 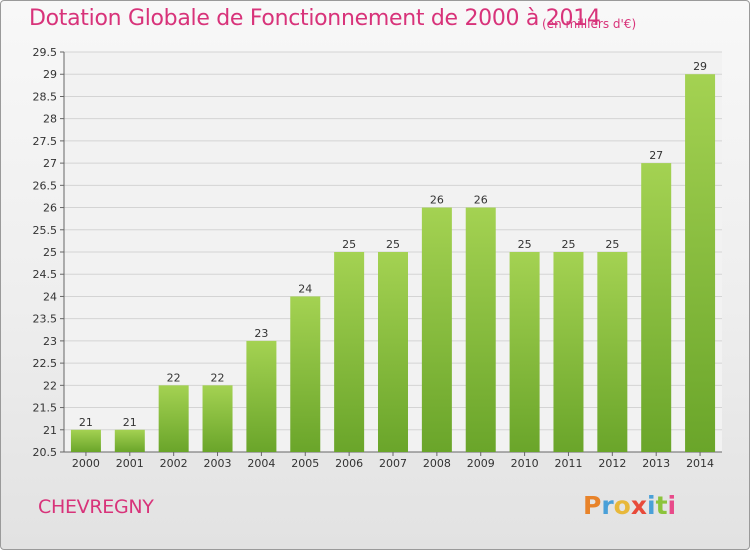 What do you see at coordinates (50, 430) in the screenshot?
I see `y-tick-label: 21` at bounding box center [50, 430].